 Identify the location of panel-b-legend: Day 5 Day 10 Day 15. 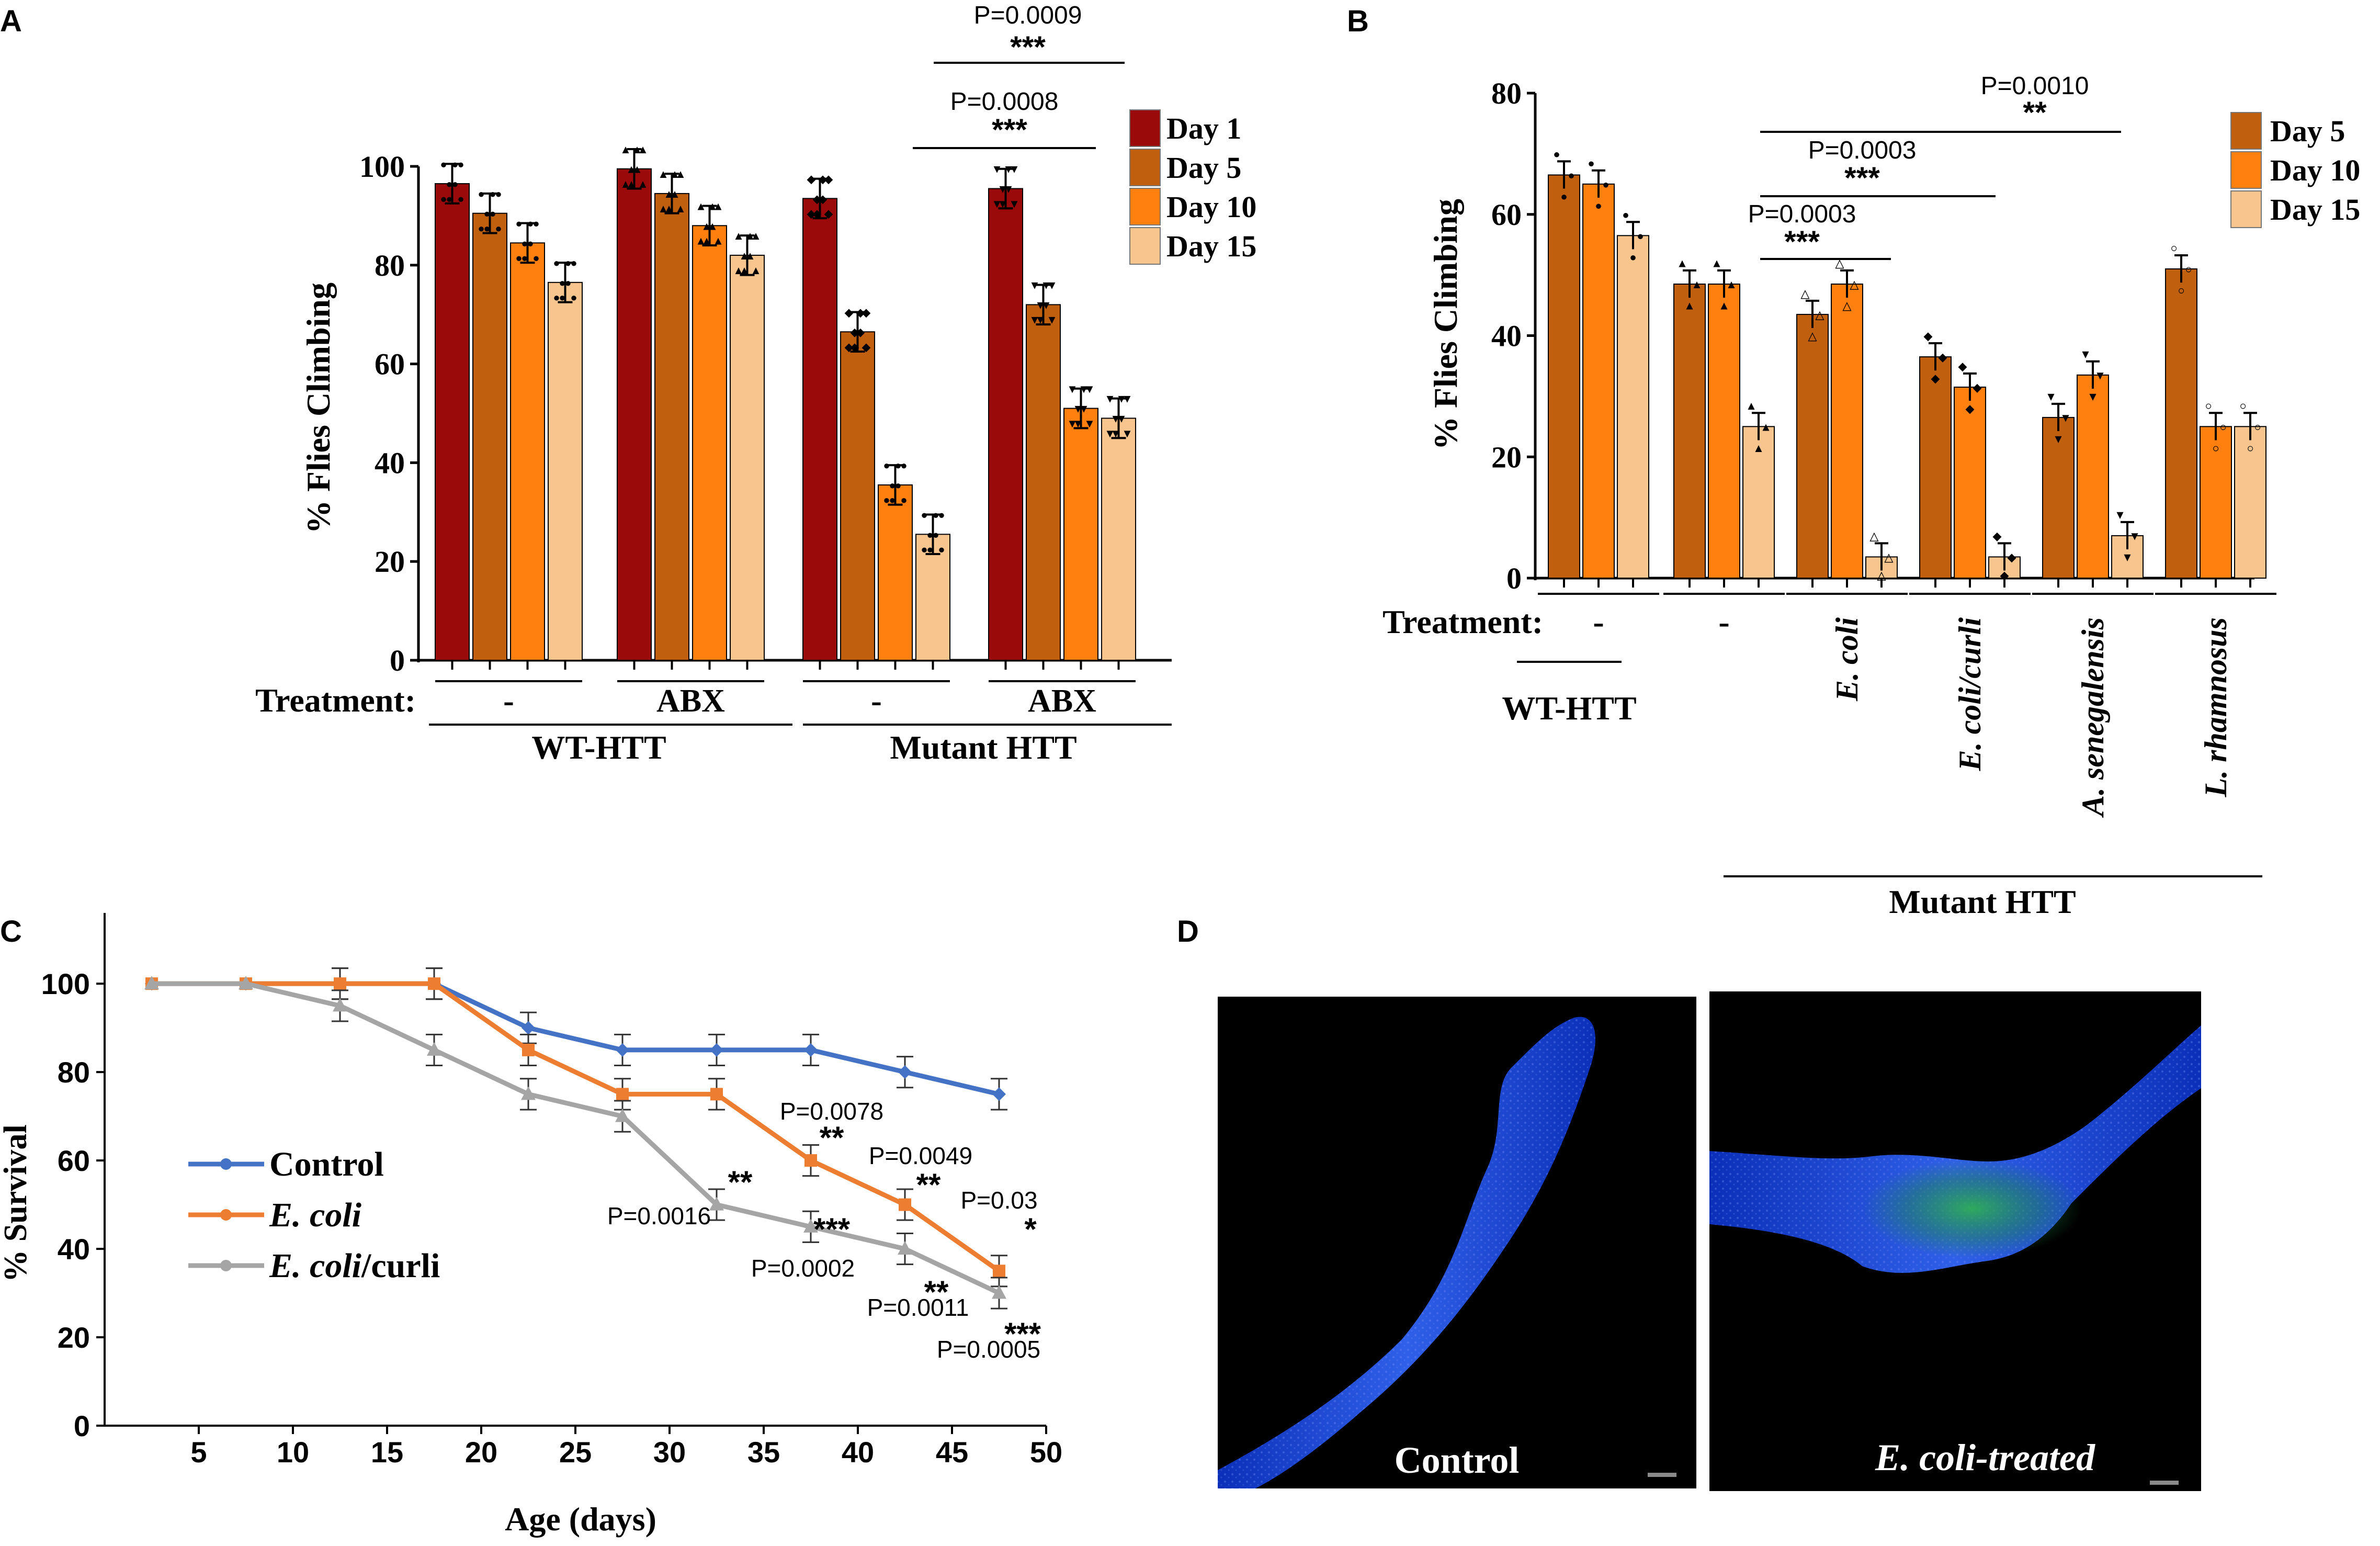
(2295, 170).